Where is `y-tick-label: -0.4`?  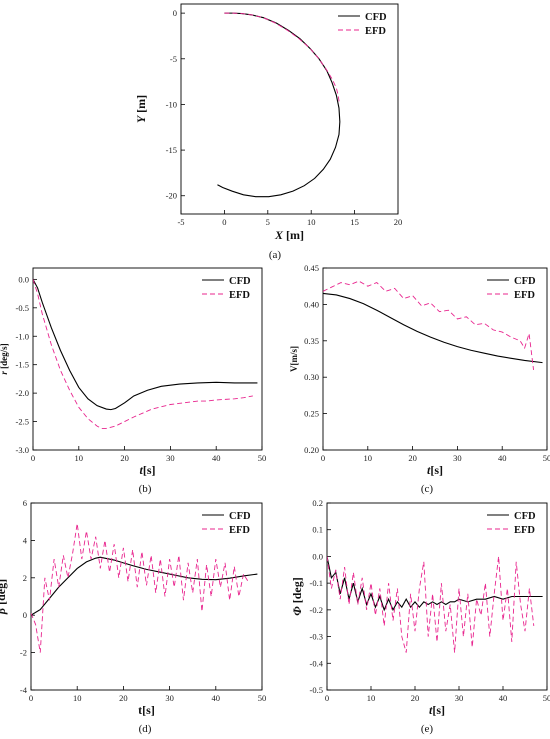 y-tick-label: -0.4 is located at coordinates (317, 663).